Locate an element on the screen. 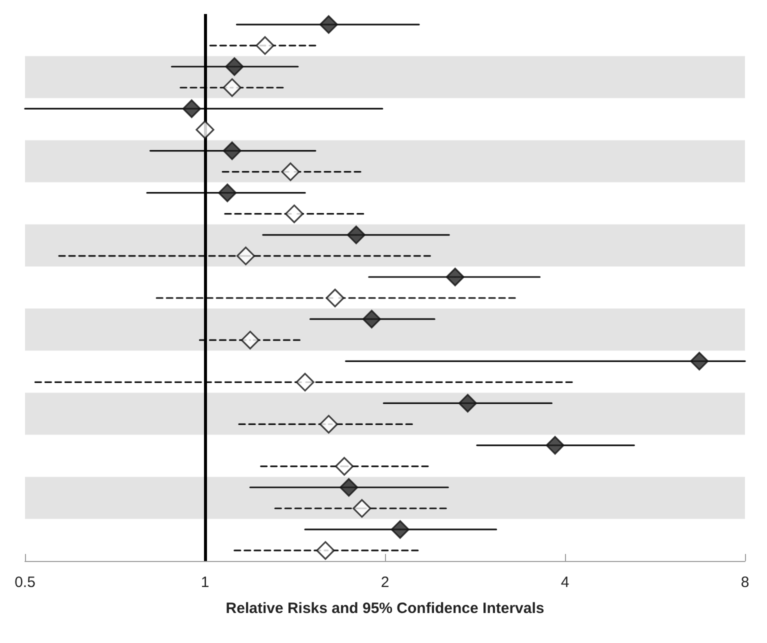 The width and height of the screenshot is (767, 643). x-tick-label: 2 is located at coordinates (385, 582).